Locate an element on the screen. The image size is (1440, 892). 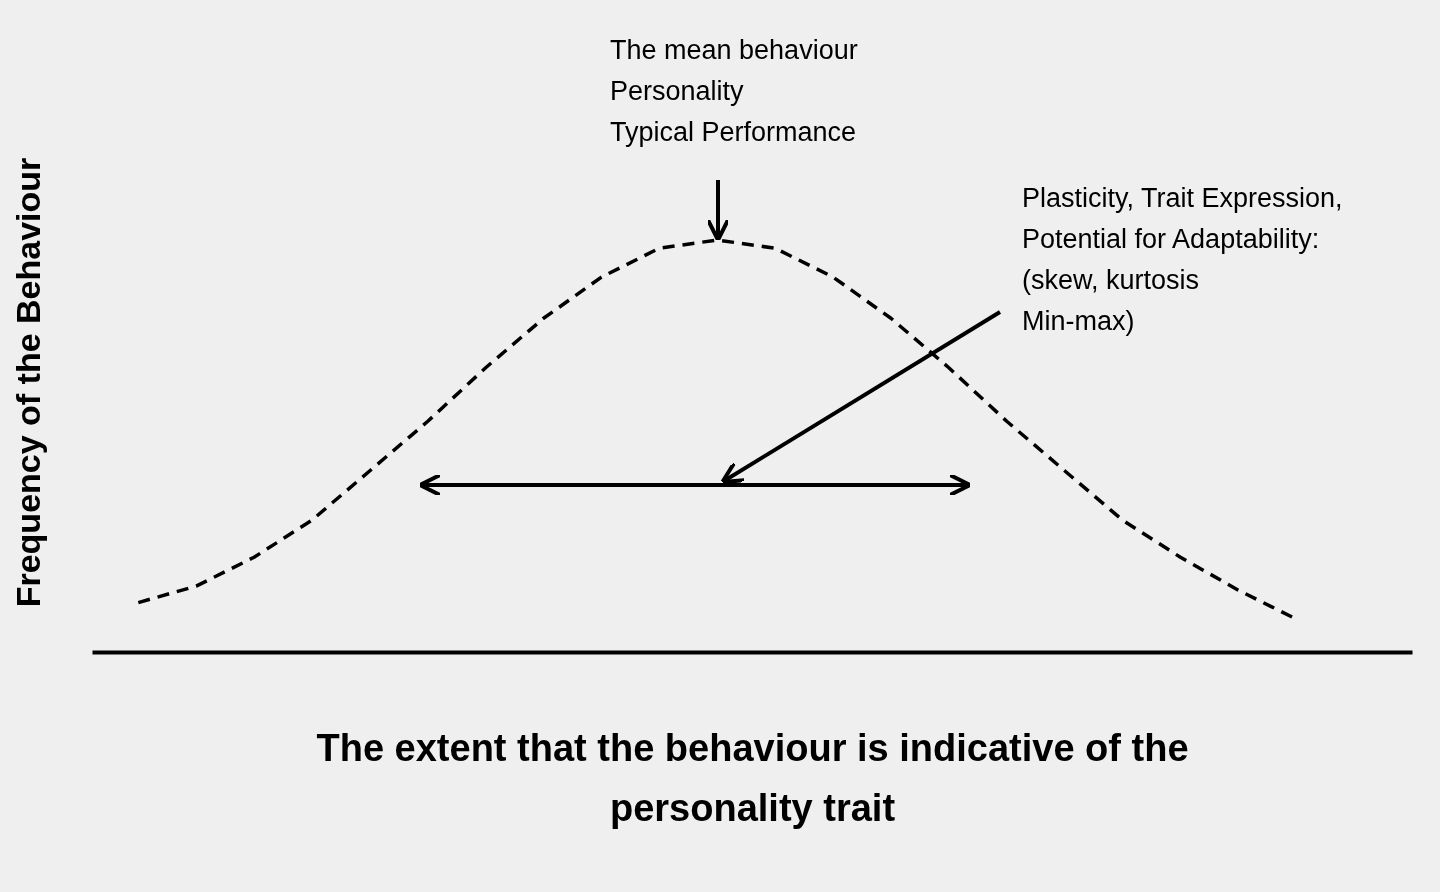
text: The mean behaviour Personality Typical Performance is located at coordinates (734, 91).